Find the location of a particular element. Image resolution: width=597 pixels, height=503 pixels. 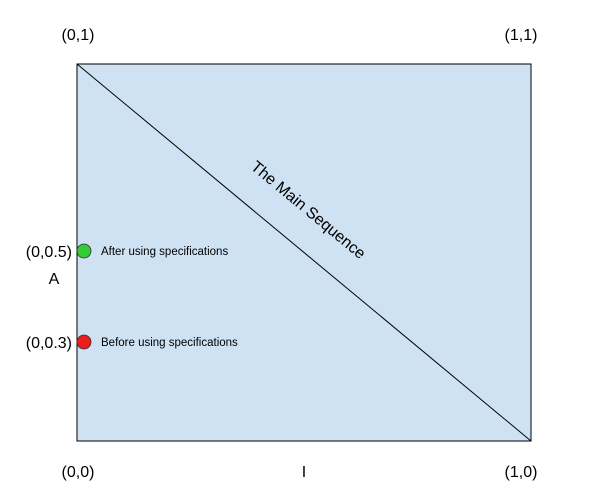

data-point-label: Before using specifications is located at coordinates (169, 343).